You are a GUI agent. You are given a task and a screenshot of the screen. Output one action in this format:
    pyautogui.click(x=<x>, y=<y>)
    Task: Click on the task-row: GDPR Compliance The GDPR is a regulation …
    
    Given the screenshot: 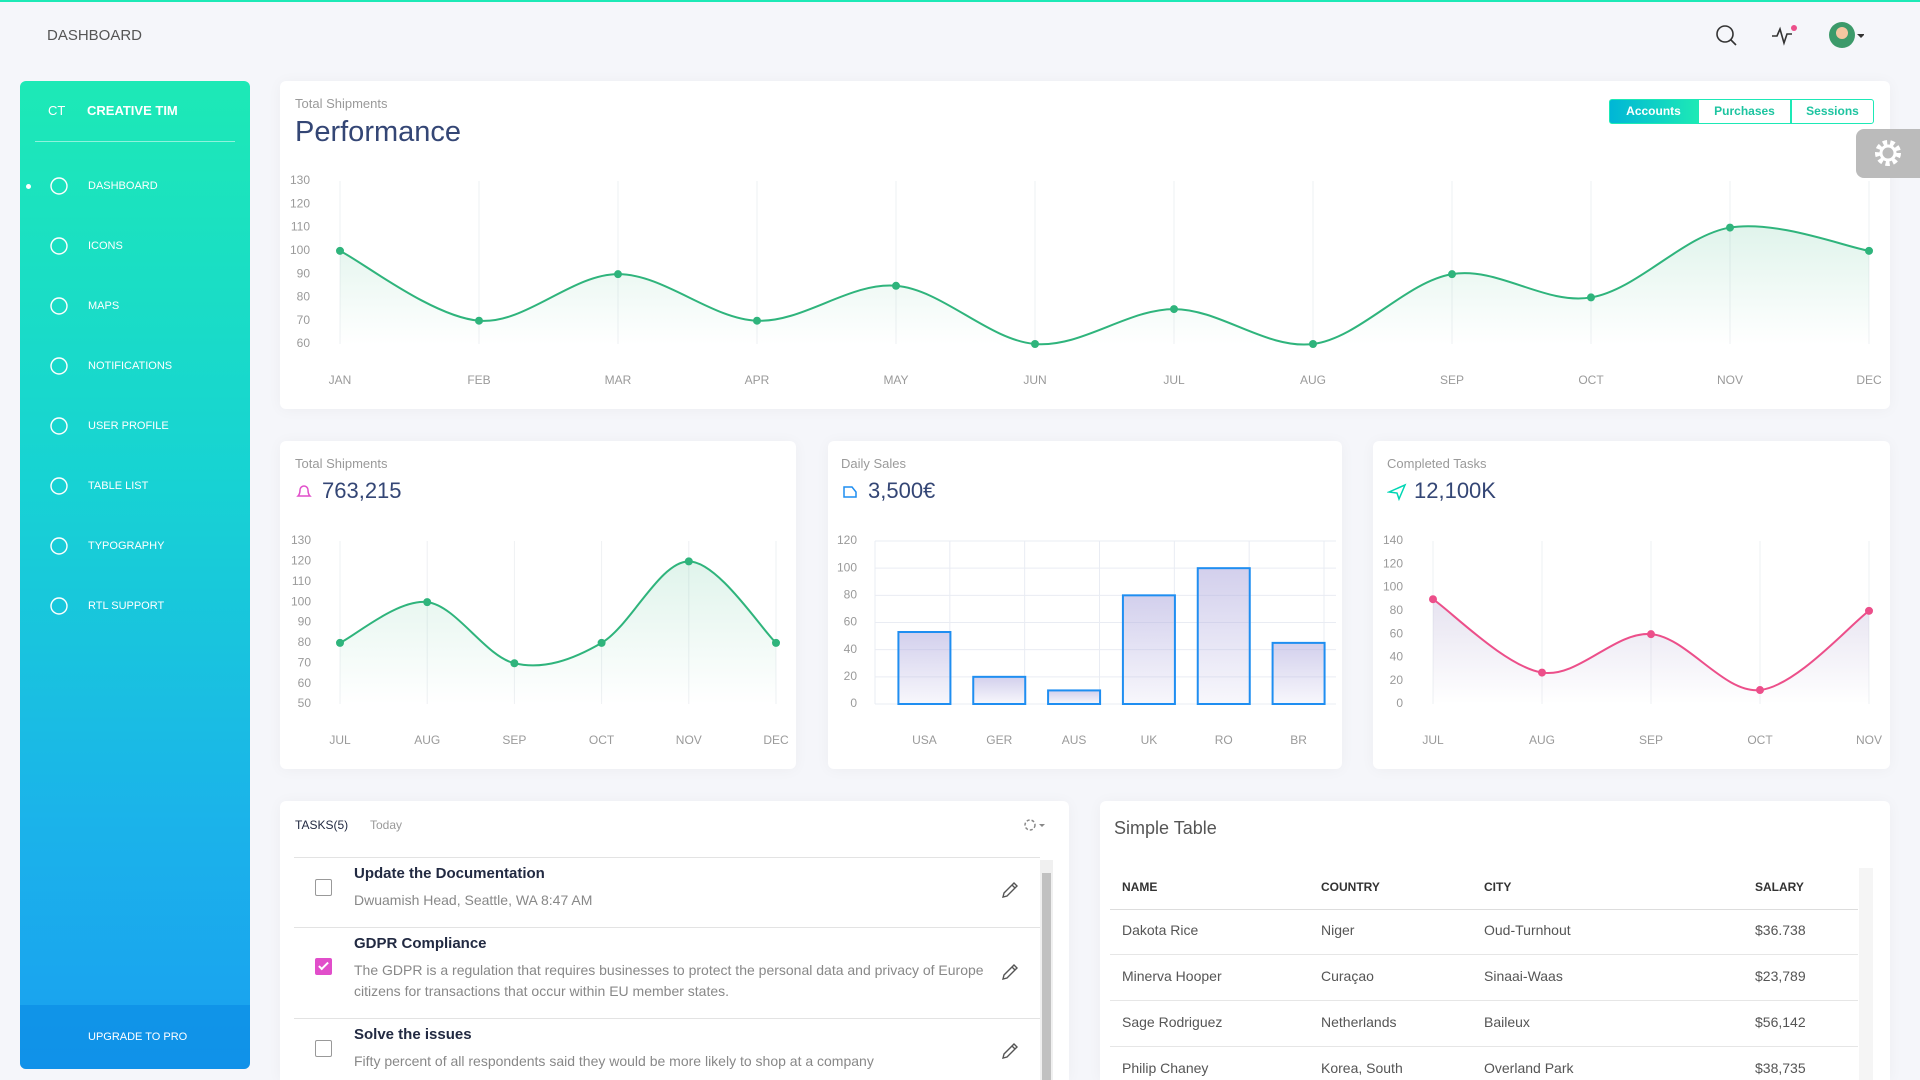 What is the action you would take?
    pyautogui.click(x=667, y=972)
    